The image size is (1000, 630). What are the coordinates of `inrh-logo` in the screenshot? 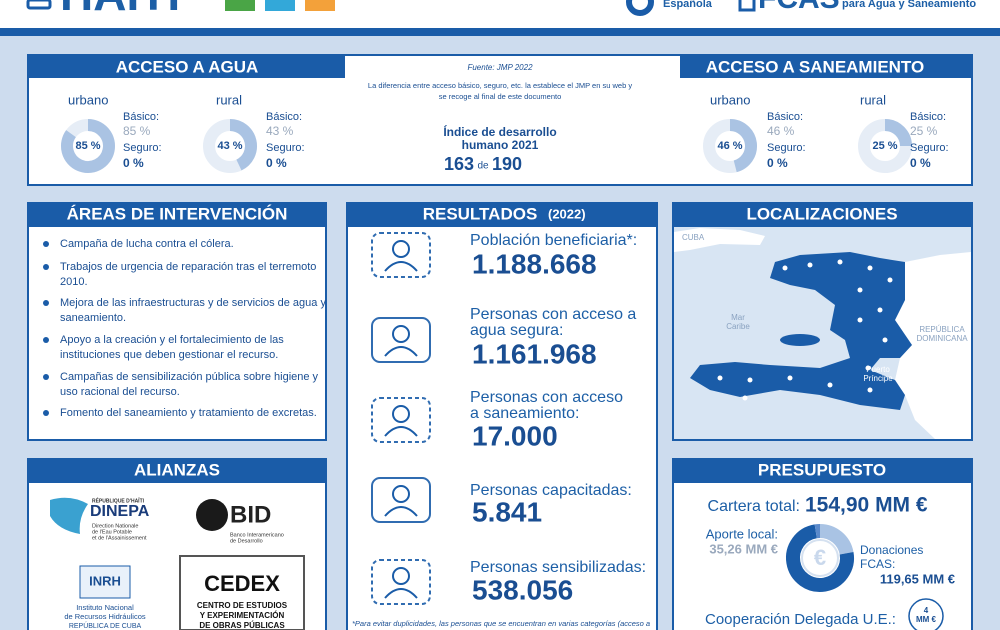 It's located at (105, 582).